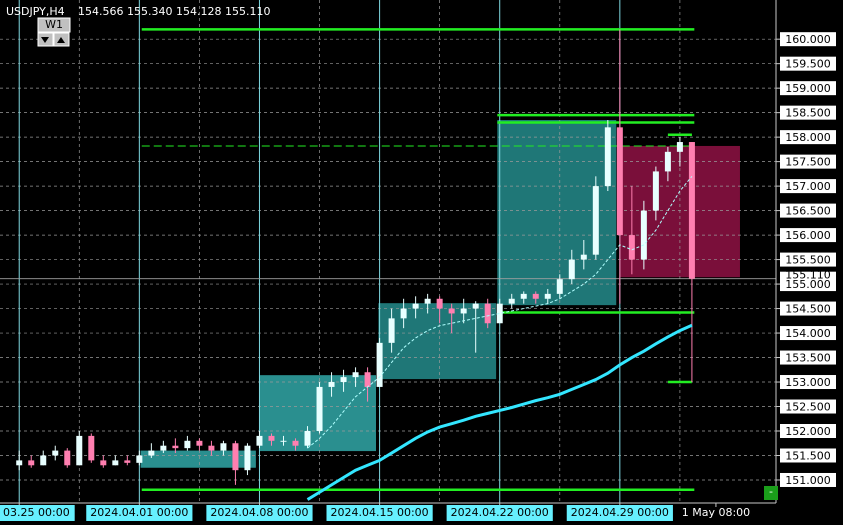  I want to click on y-tick-label: 151.000, so click(808, 480).